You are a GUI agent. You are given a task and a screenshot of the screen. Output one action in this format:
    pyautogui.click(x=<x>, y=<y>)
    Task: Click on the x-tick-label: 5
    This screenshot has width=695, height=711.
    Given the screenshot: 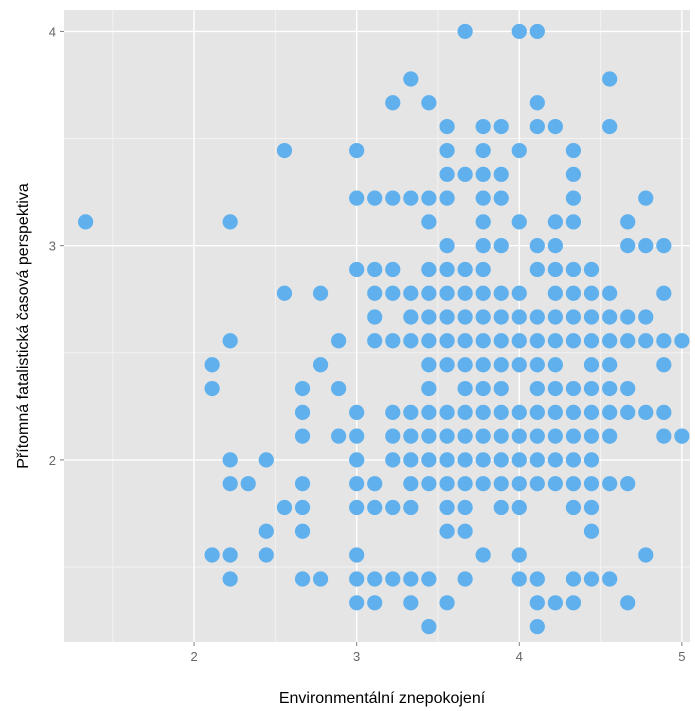 What is the action you would take?
    pyautogui.click(x=681, y=656)
    